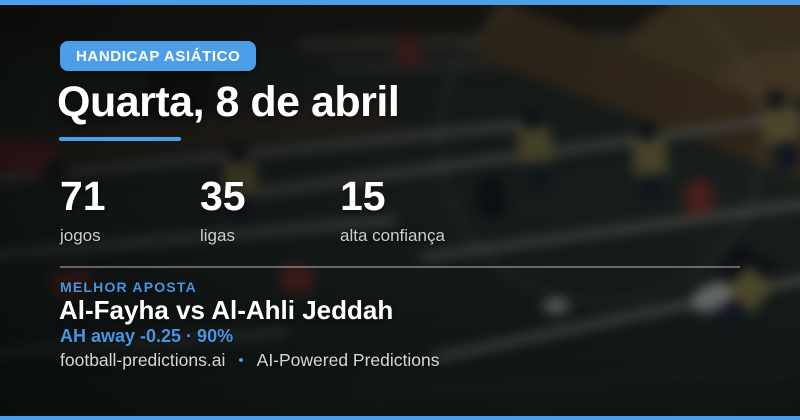 Image resolution: width=800 pixels, height=420 pixels. I want to click on stat-leagues-value: 35, so click(223, 196).